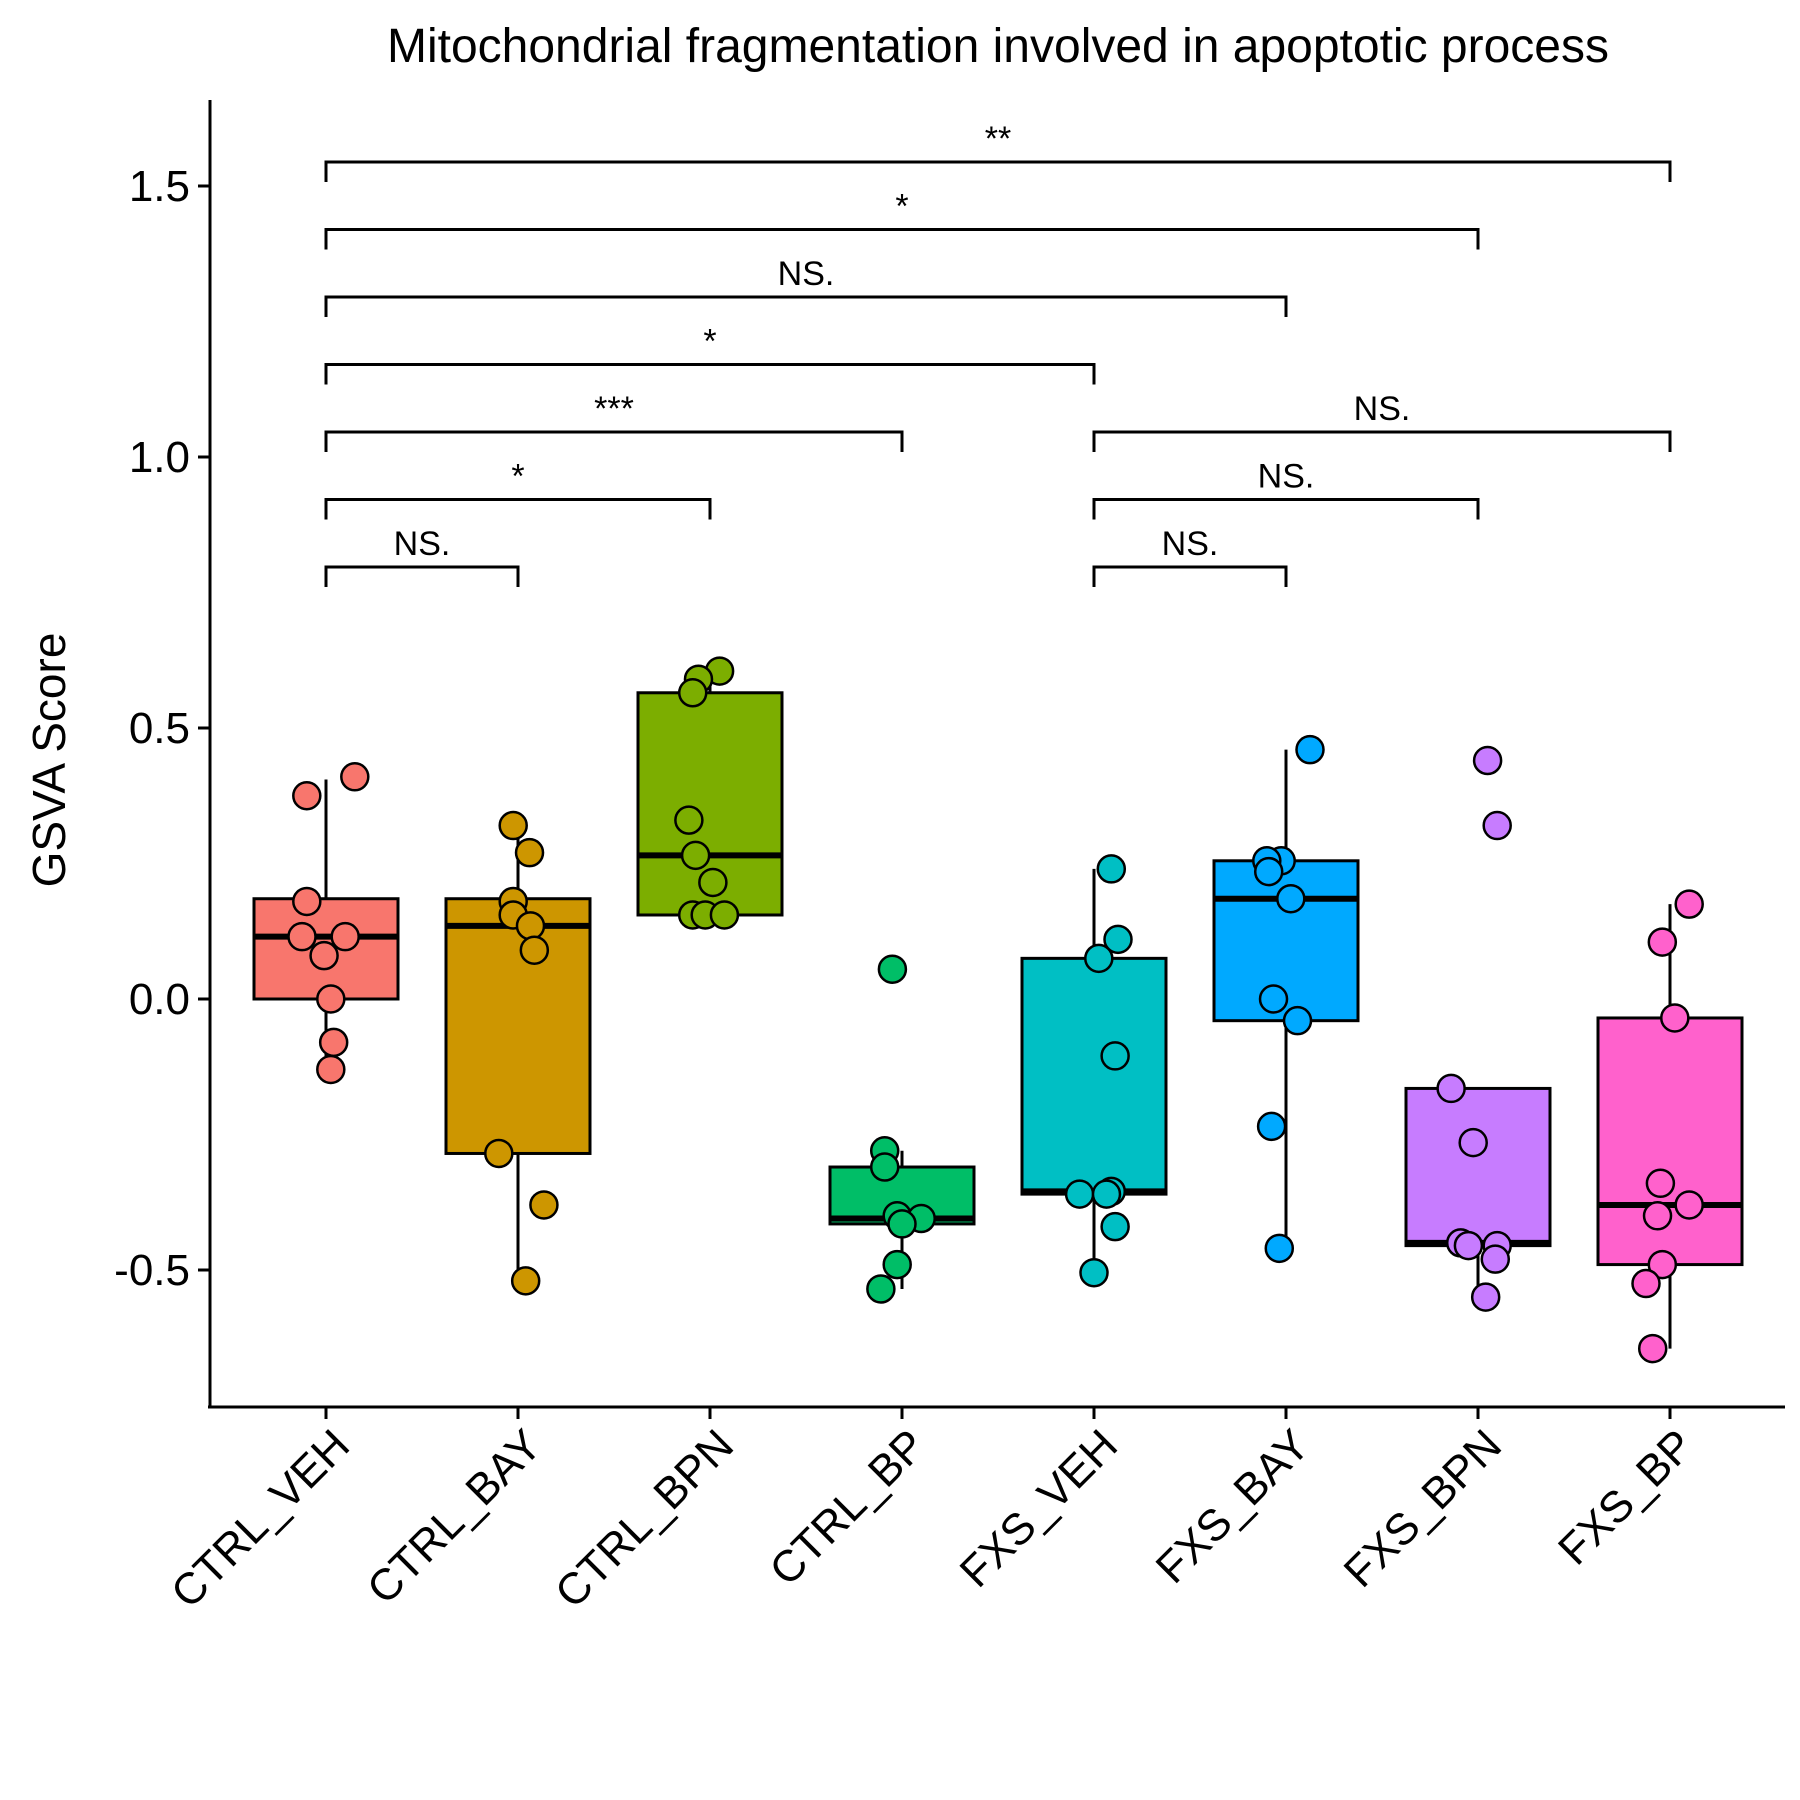  Describe the element at coordinates (454, 1516) in the screenshot. I see `x-tick-label: CTRL_BAY` at that location.